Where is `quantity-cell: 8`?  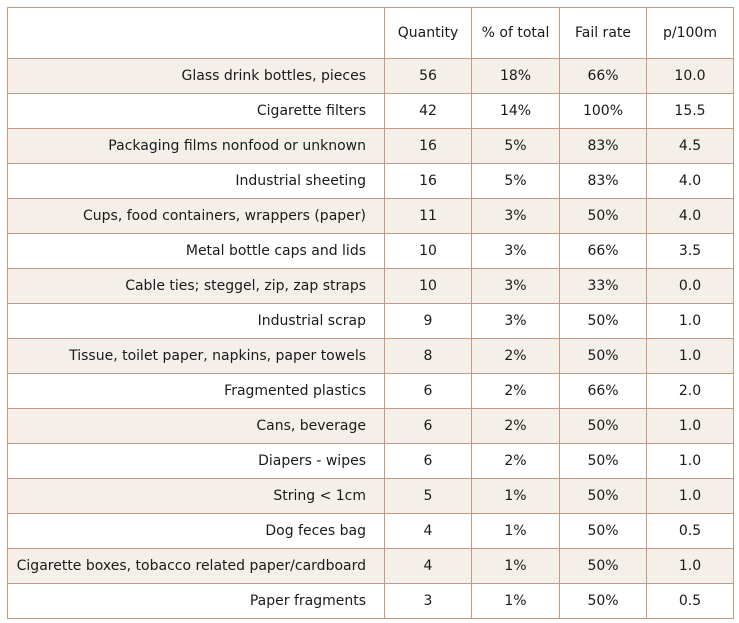
quantity-cell: 8 is located at coordinates (428, 356).